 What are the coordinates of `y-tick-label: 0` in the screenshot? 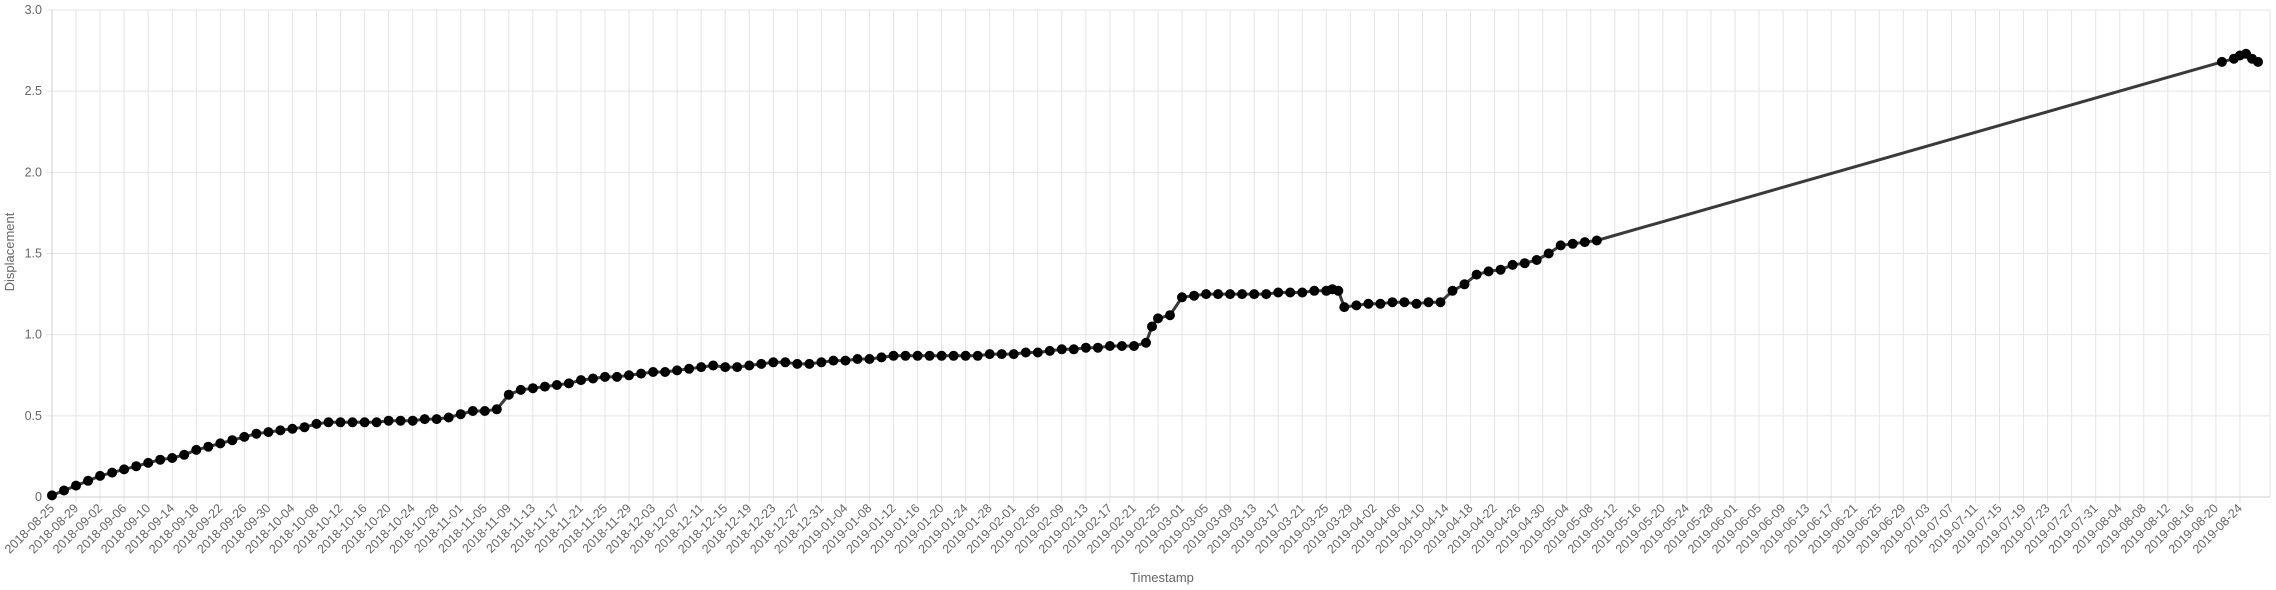 It's located at (38, 497).